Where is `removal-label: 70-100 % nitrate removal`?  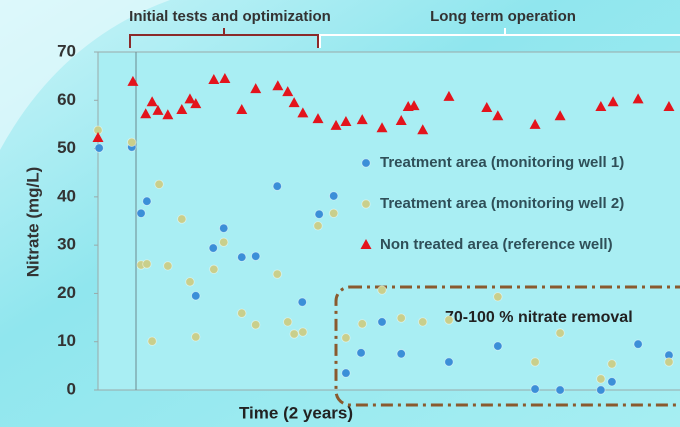
removal-label: 70-100 % nitrate removal is located at coordinates (539, 317).